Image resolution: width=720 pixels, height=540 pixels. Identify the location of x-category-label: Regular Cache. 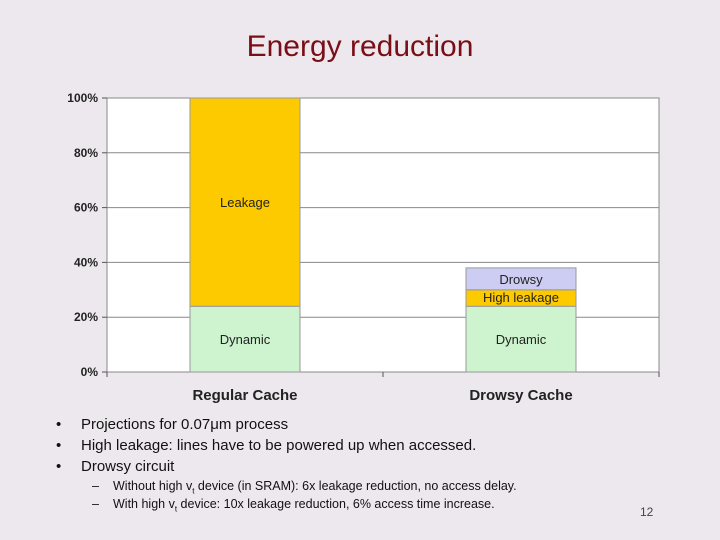
(244, 395).